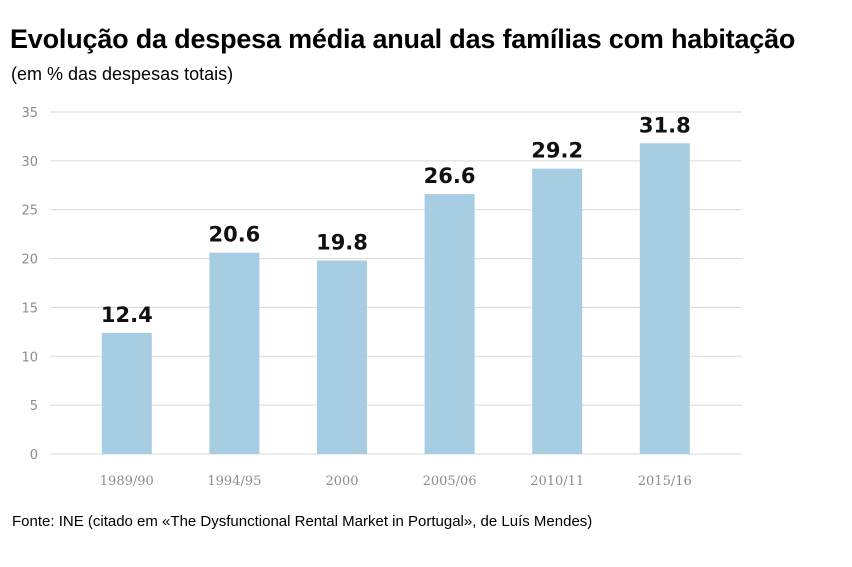 This screenshot has height=567, width=852. Describe the element at coordinates (234, 481) in the screenshot. I see `x-tick-label: 1994/95` at that location.